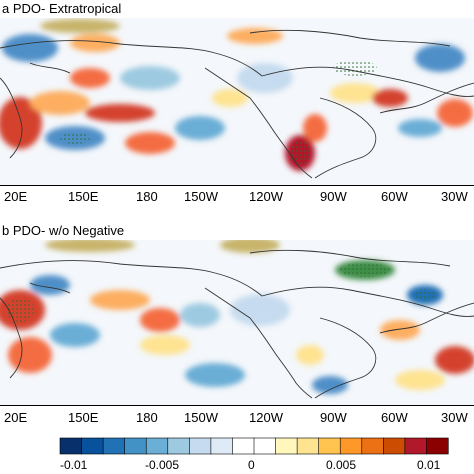 Image resolution: width=474 pixels, height=474 pixels. I want to click on panel-a-tick-2: 180, so click(147, 196).